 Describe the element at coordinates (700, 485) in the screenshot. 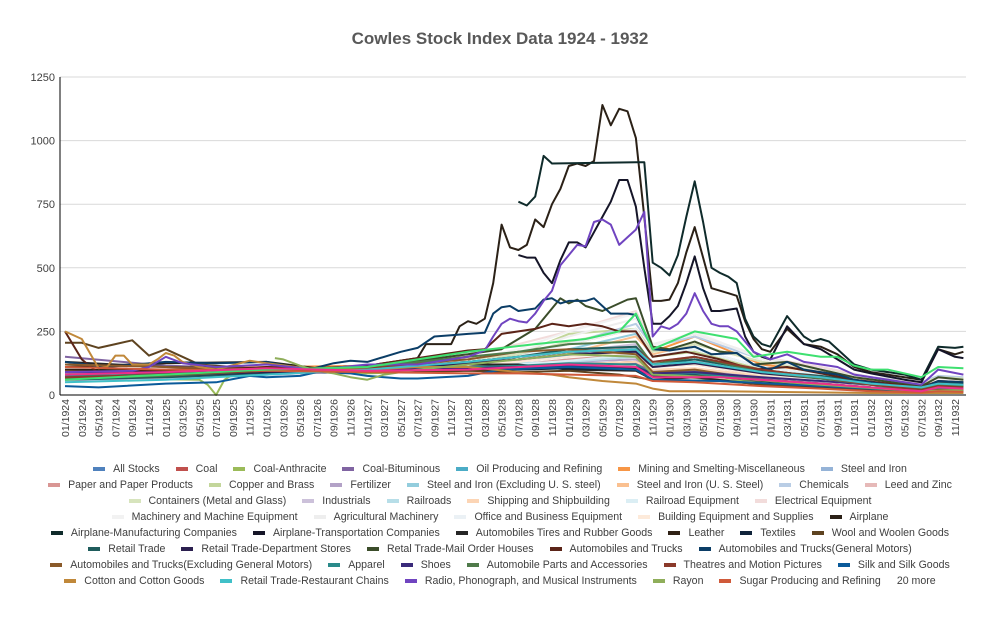

I see `legend-label: Steel and Iron (U. S. Steel)` at that location.